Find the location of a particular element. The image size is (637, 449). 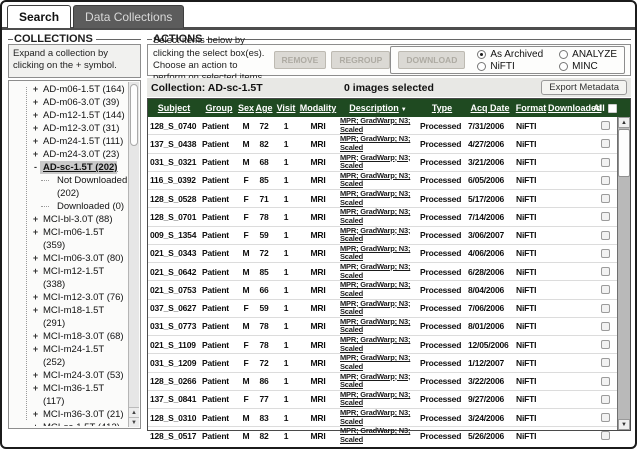

tree-item: + MCI-m12-1.5T (338) is located at coordinates (75, 278).